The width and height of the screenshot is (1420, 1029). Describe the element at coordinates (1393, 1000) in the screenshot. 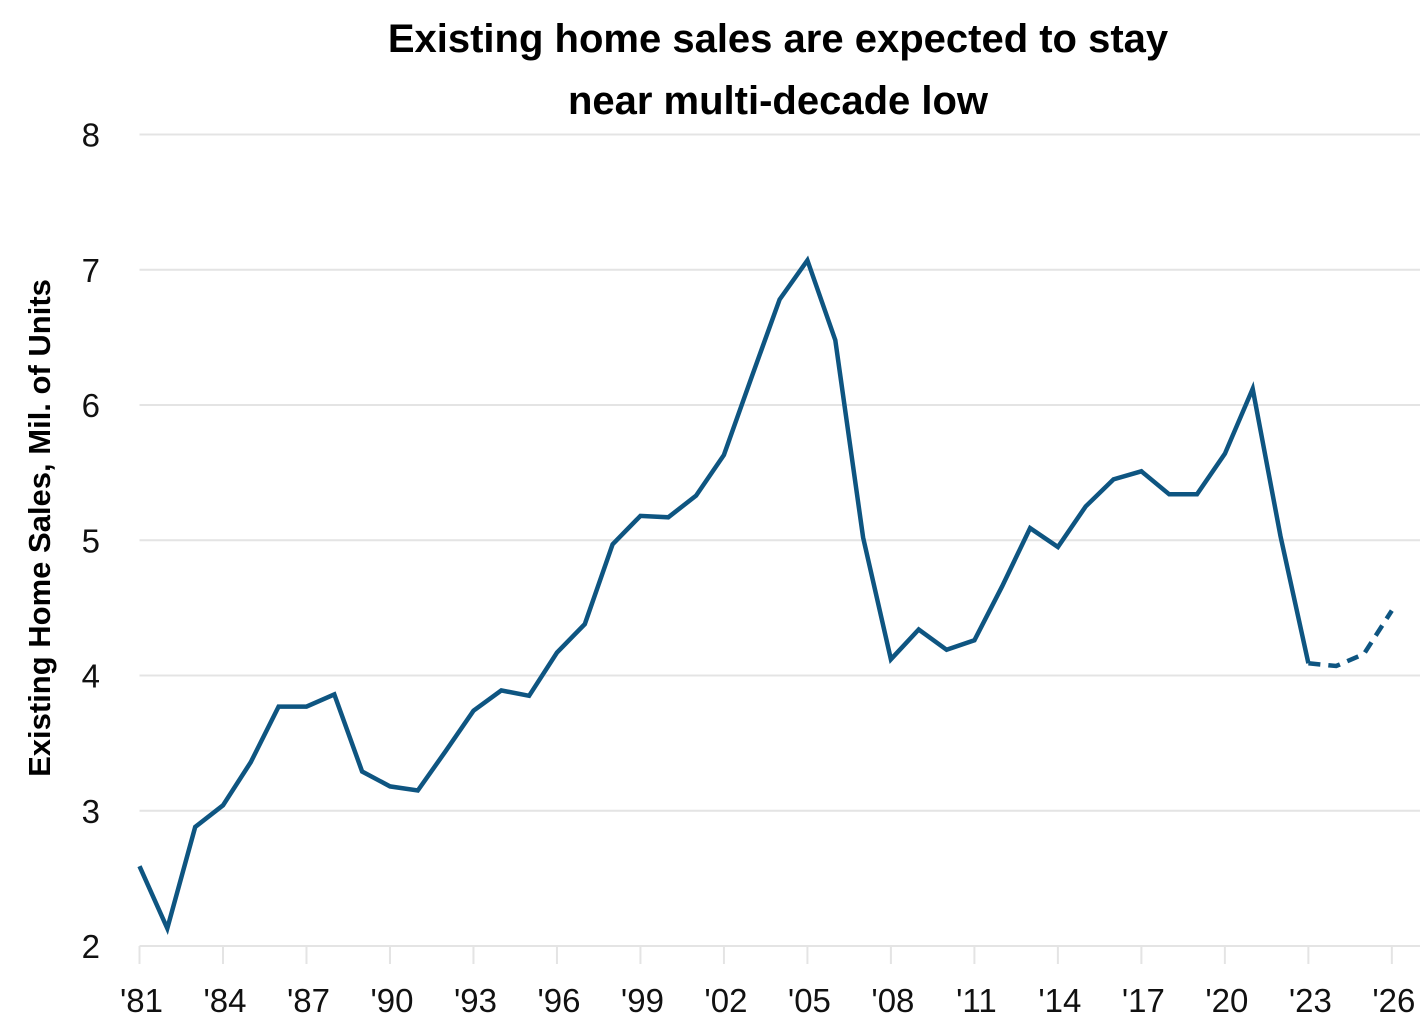

I see `x-tick-label: '26` at that location.